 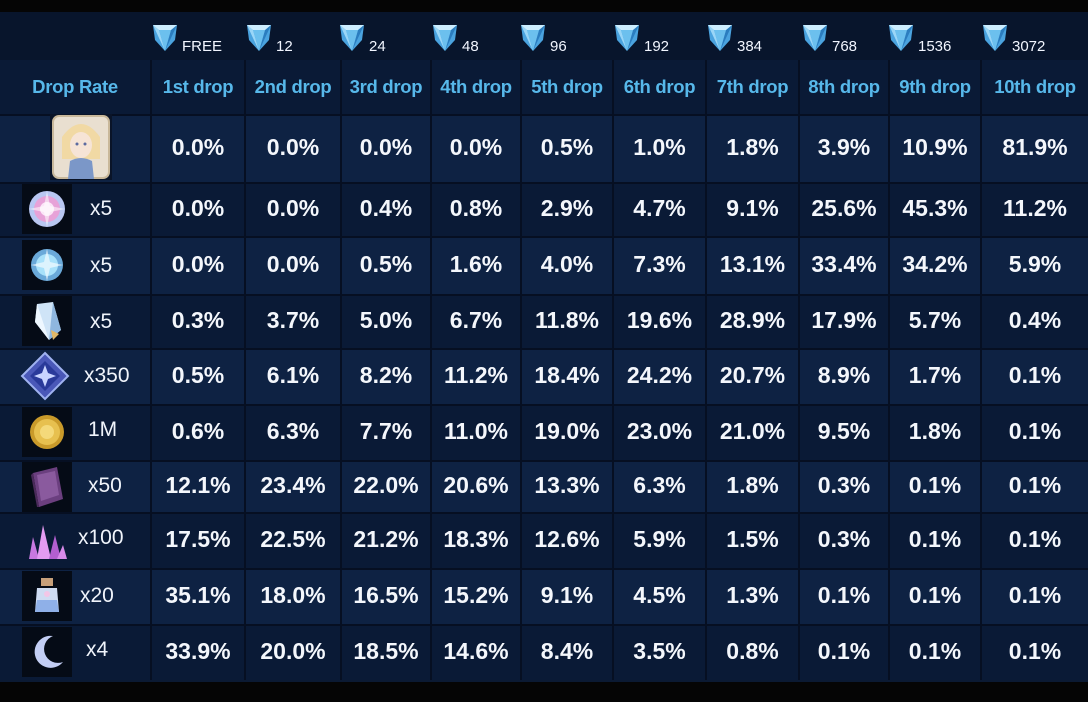 I want to click on cost-cell: 96, so click(x=564, y=36).